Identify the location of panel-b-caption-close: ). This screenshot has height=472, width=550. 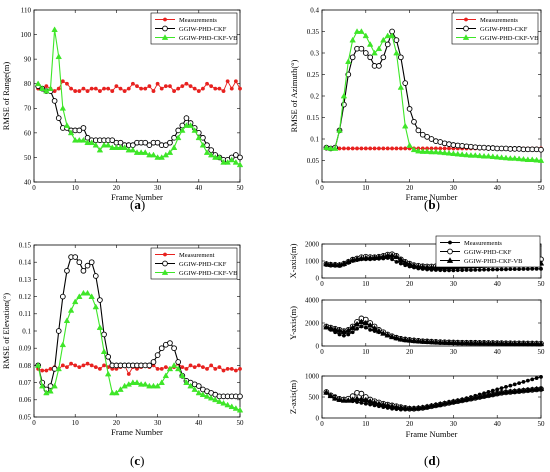
(438, 204).